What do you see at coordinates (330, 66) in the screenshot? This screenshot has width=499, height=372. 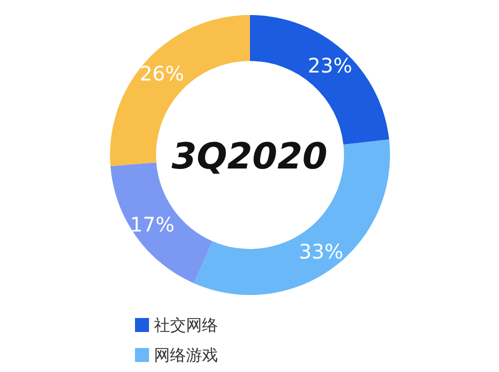 I see `data-label: 23%` at bounding box center [330, 66].